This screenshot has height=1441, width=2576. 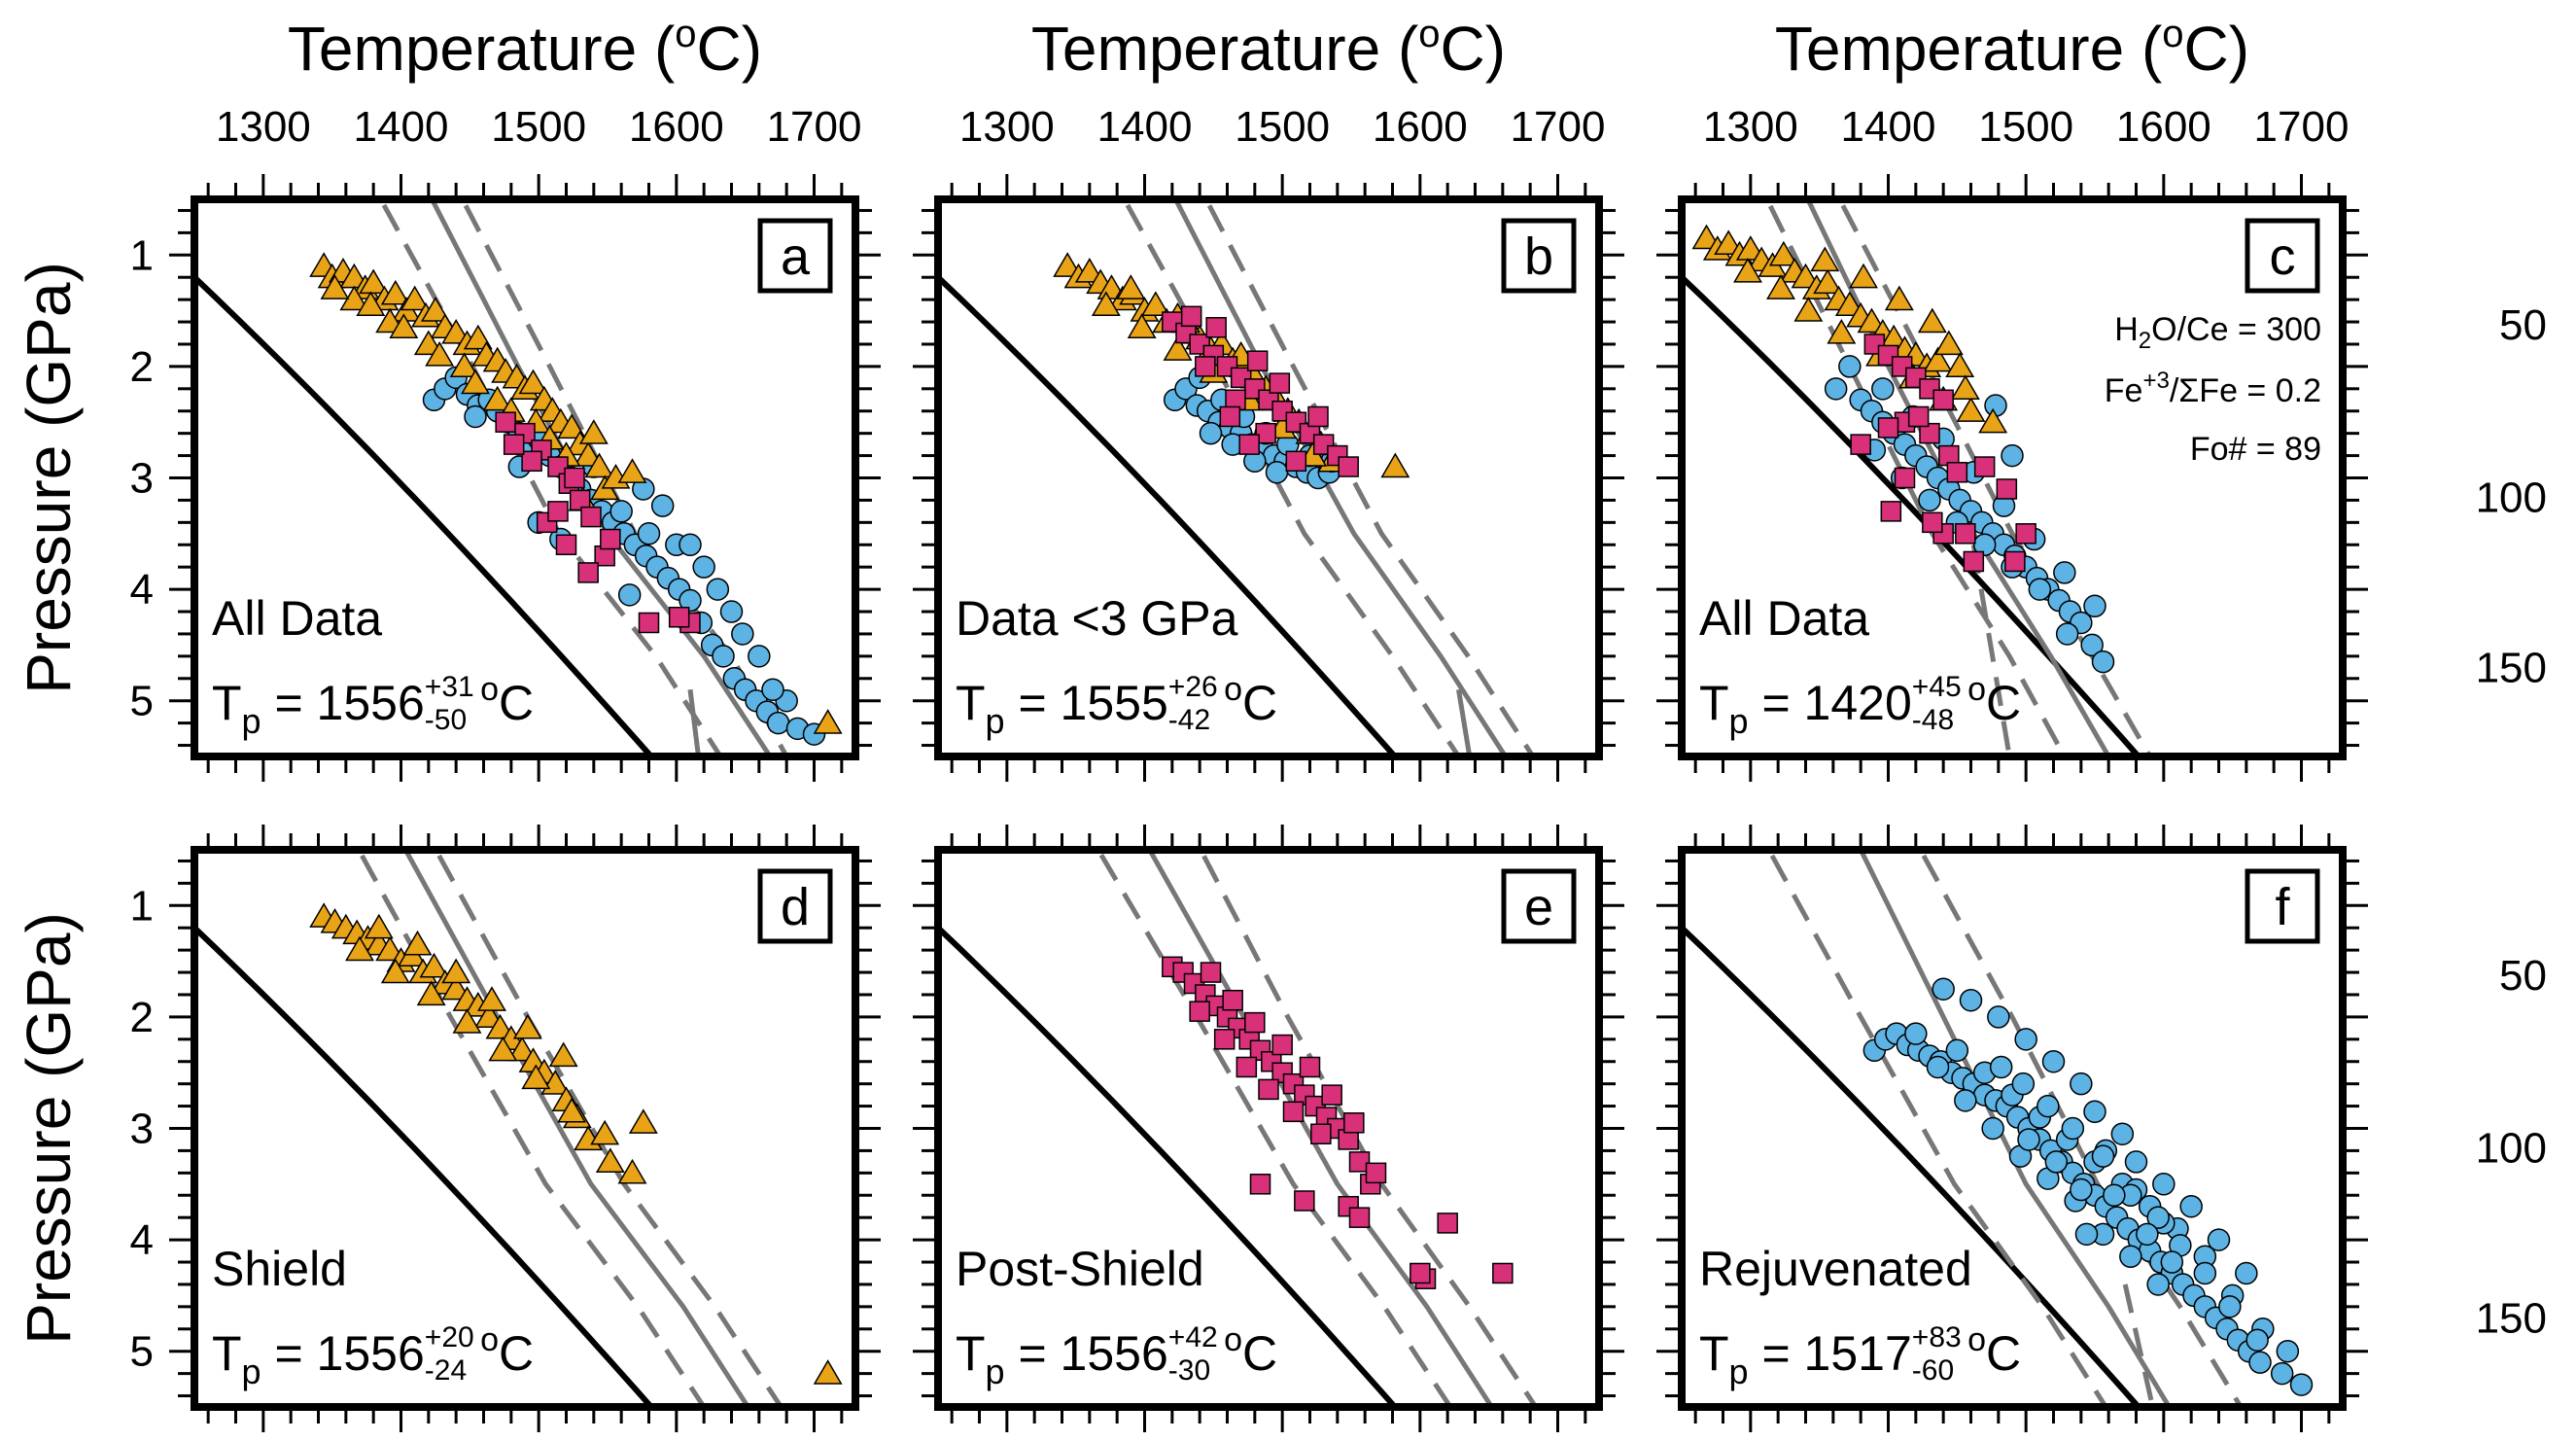 I want to click on y-axis-title: Pressure (GPa), so click(x=49, y=478).